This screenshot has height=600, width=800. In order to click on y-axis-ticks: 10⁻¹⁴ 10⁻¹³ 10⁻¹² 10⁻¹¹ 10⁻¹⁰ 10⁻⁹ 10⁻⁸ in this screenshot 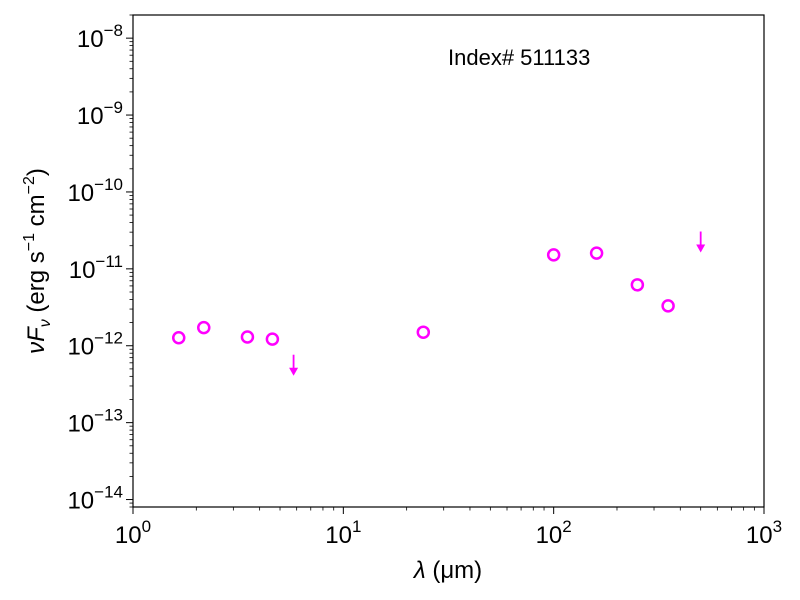, I will do `click(100, 264)`.